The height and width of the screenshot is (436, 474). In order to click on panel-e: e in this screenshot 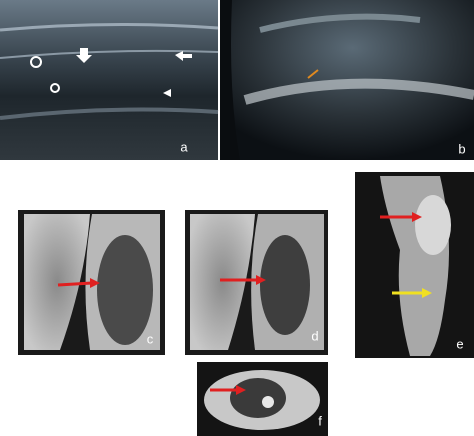, I will do `click(414, 265)`.